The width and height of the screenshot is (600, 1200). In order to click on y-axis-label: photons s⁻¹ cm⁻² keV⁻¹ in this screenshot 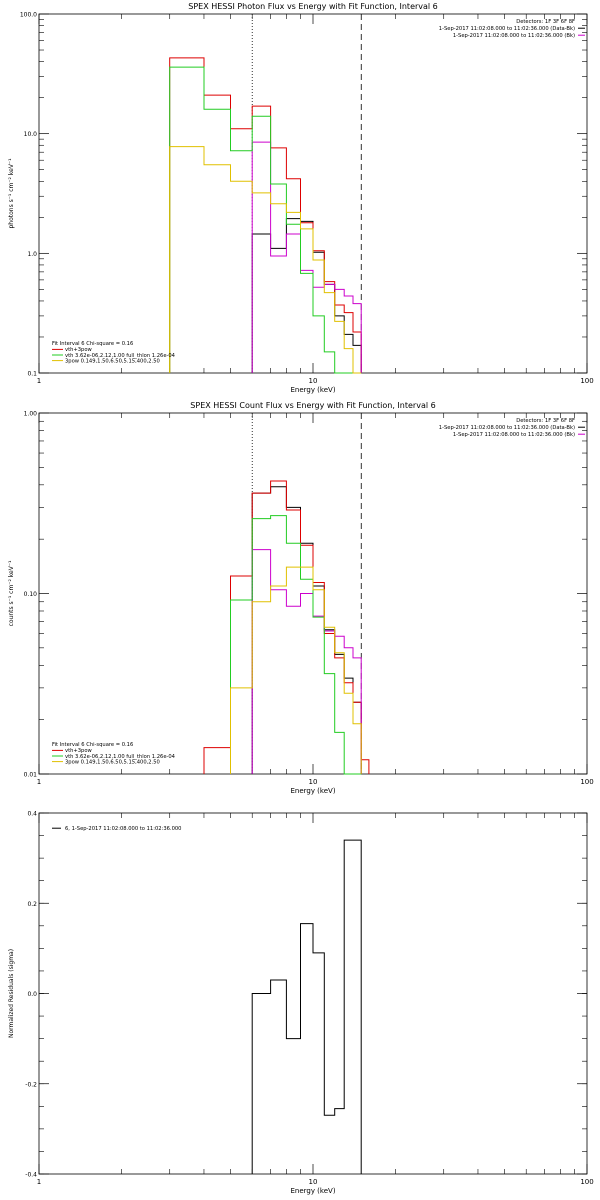, I will do `click(11, 193)`.